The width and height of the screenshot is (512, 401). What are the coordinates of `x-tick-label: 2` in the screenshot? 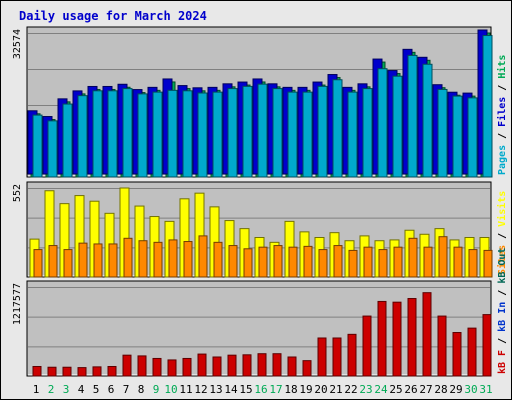 It's located at (51, 389).